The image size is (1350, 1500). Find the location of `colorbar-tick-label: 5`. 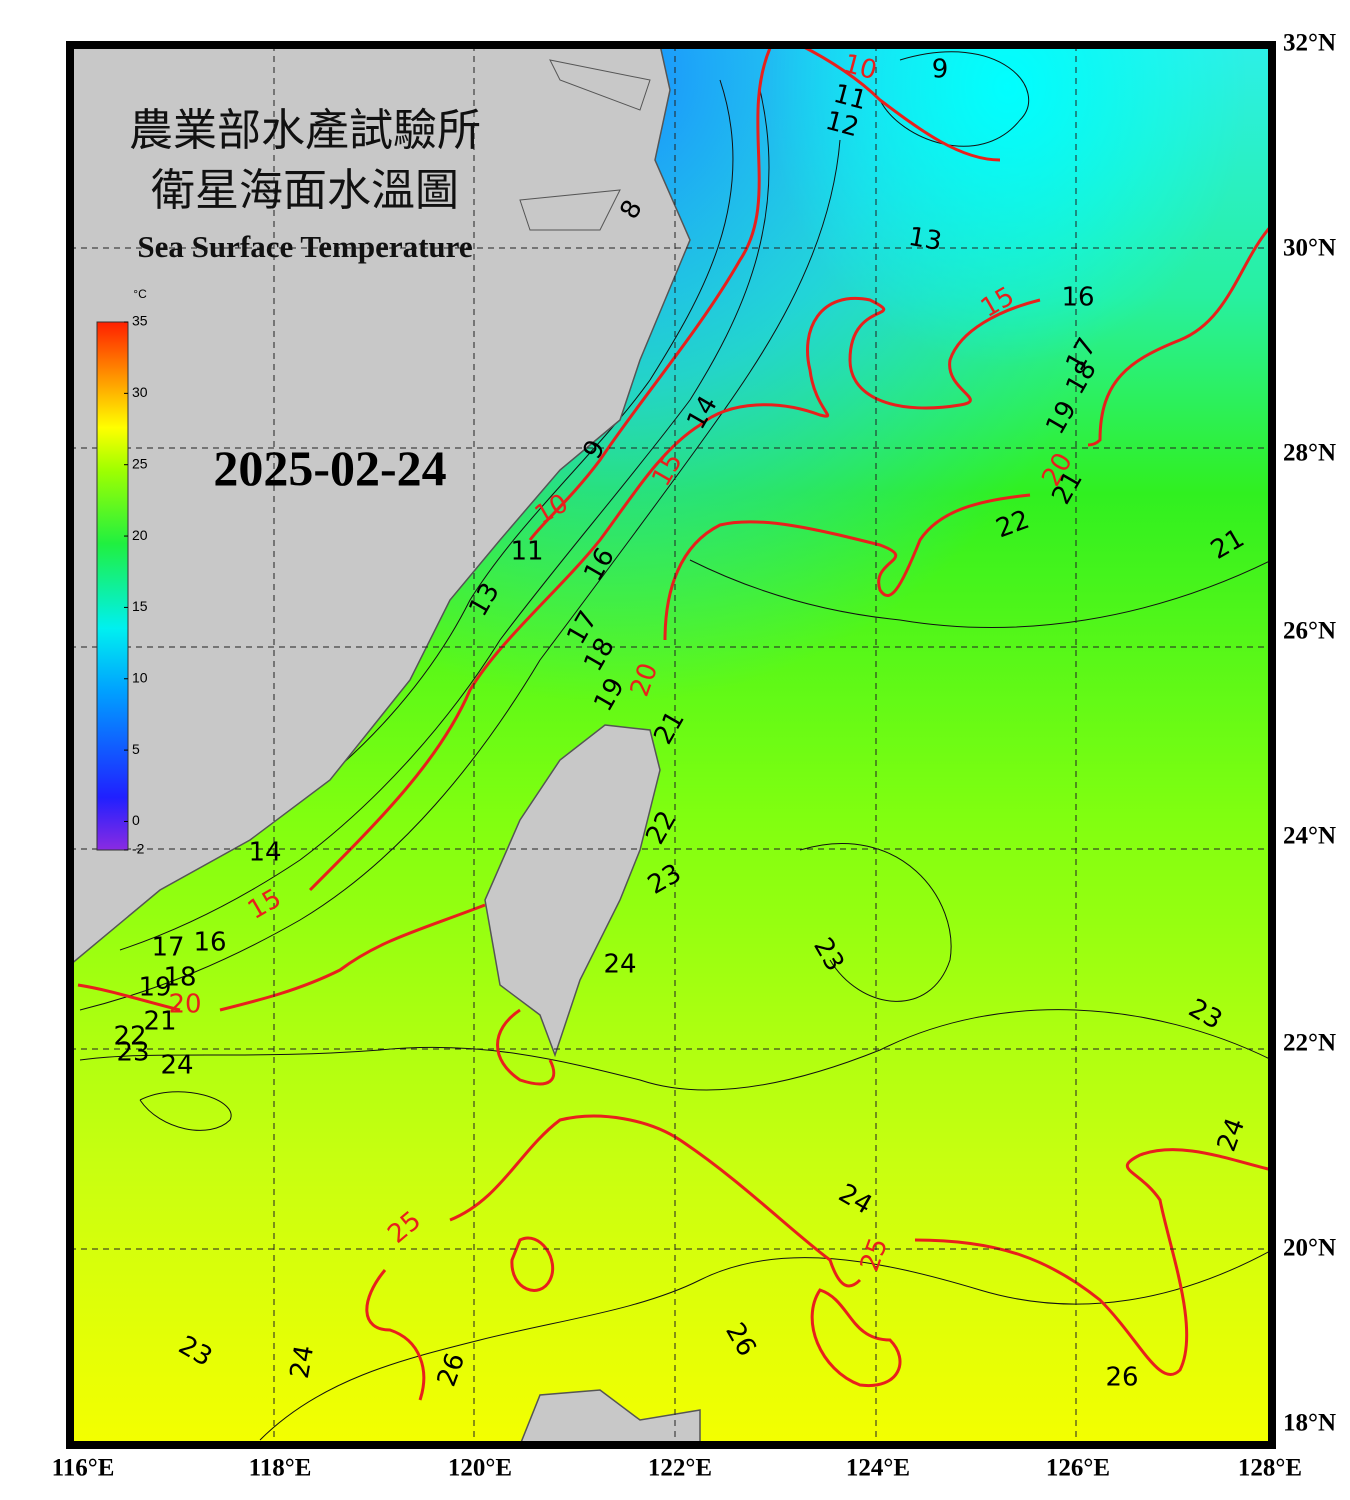

colorbar-tick-label: 5 is located at coordinates (136, 749).